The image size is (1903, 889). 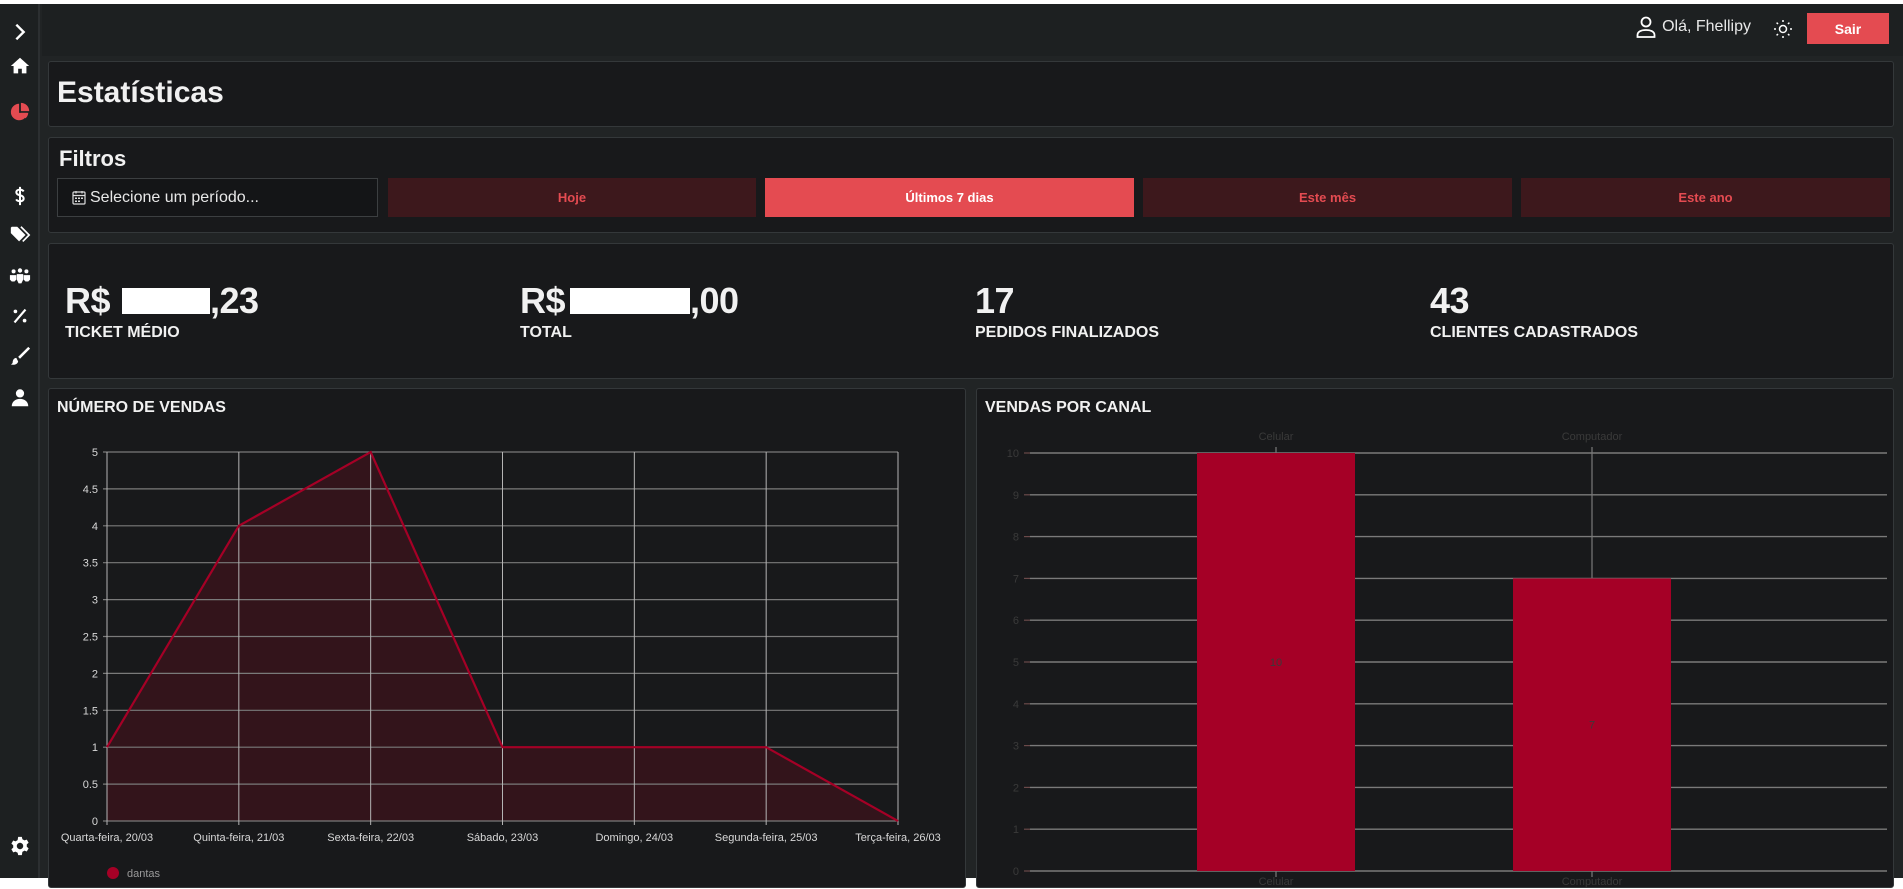 I want to click on x-tick-label: Quarta-feira, 20/03, so click(x=107, y=838).